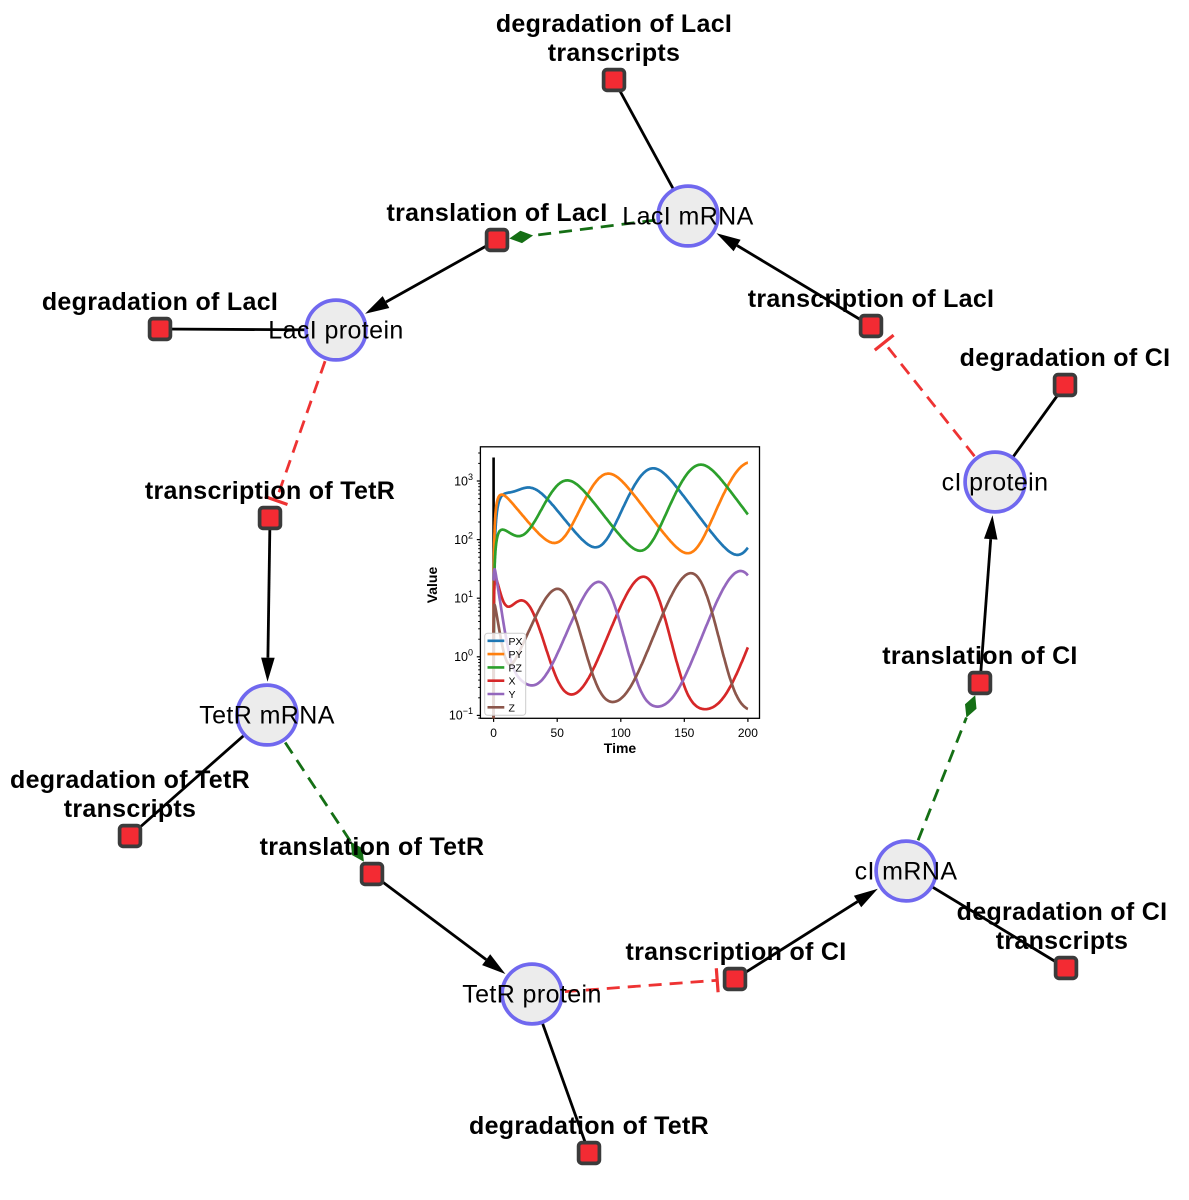  I want to click on svg-text: transcription of CI, so click(736, 952).